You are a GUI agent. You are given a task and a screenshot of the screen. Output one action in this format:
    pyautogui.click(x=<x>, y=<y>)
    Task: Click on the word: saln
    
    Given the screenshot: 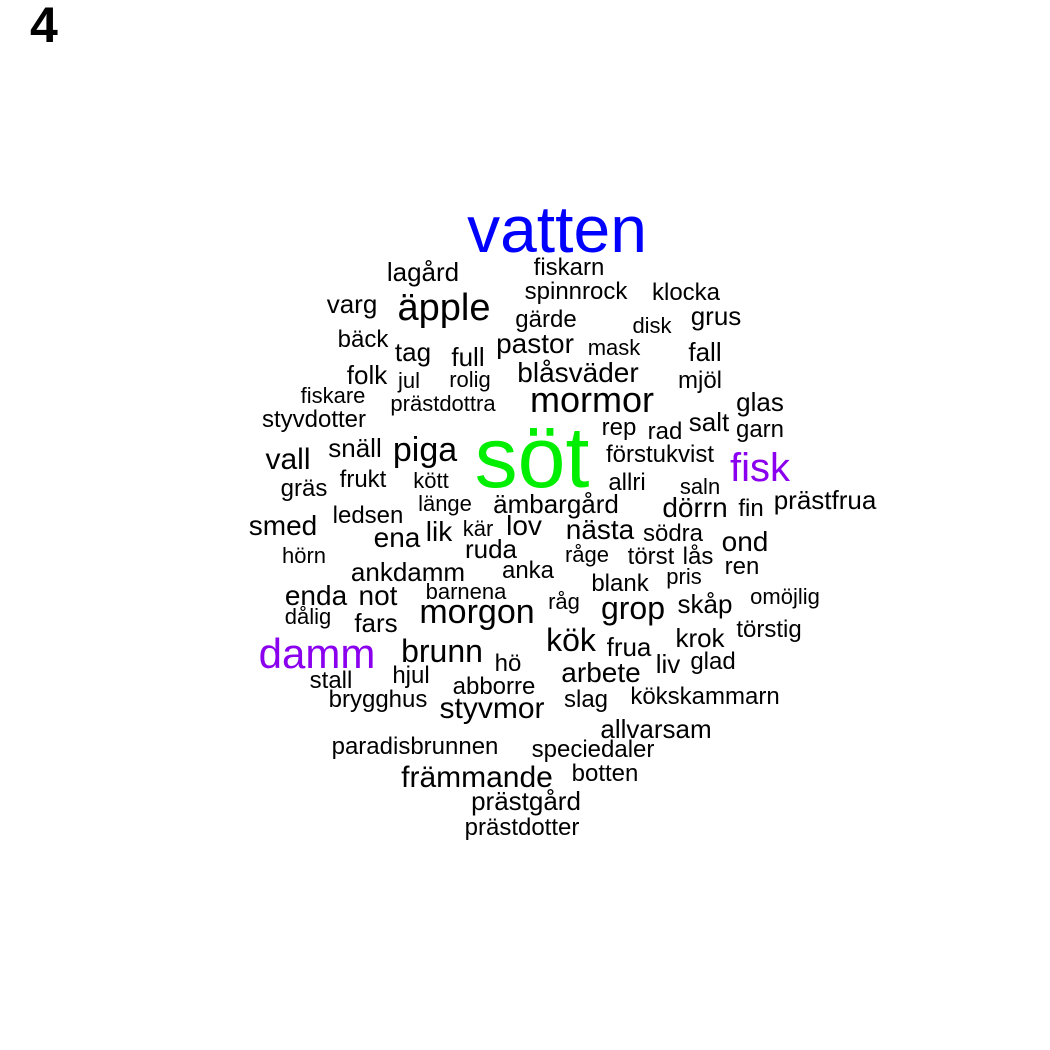 What is the action you would take?
    pyautogui.click(x=700, y=486)
    